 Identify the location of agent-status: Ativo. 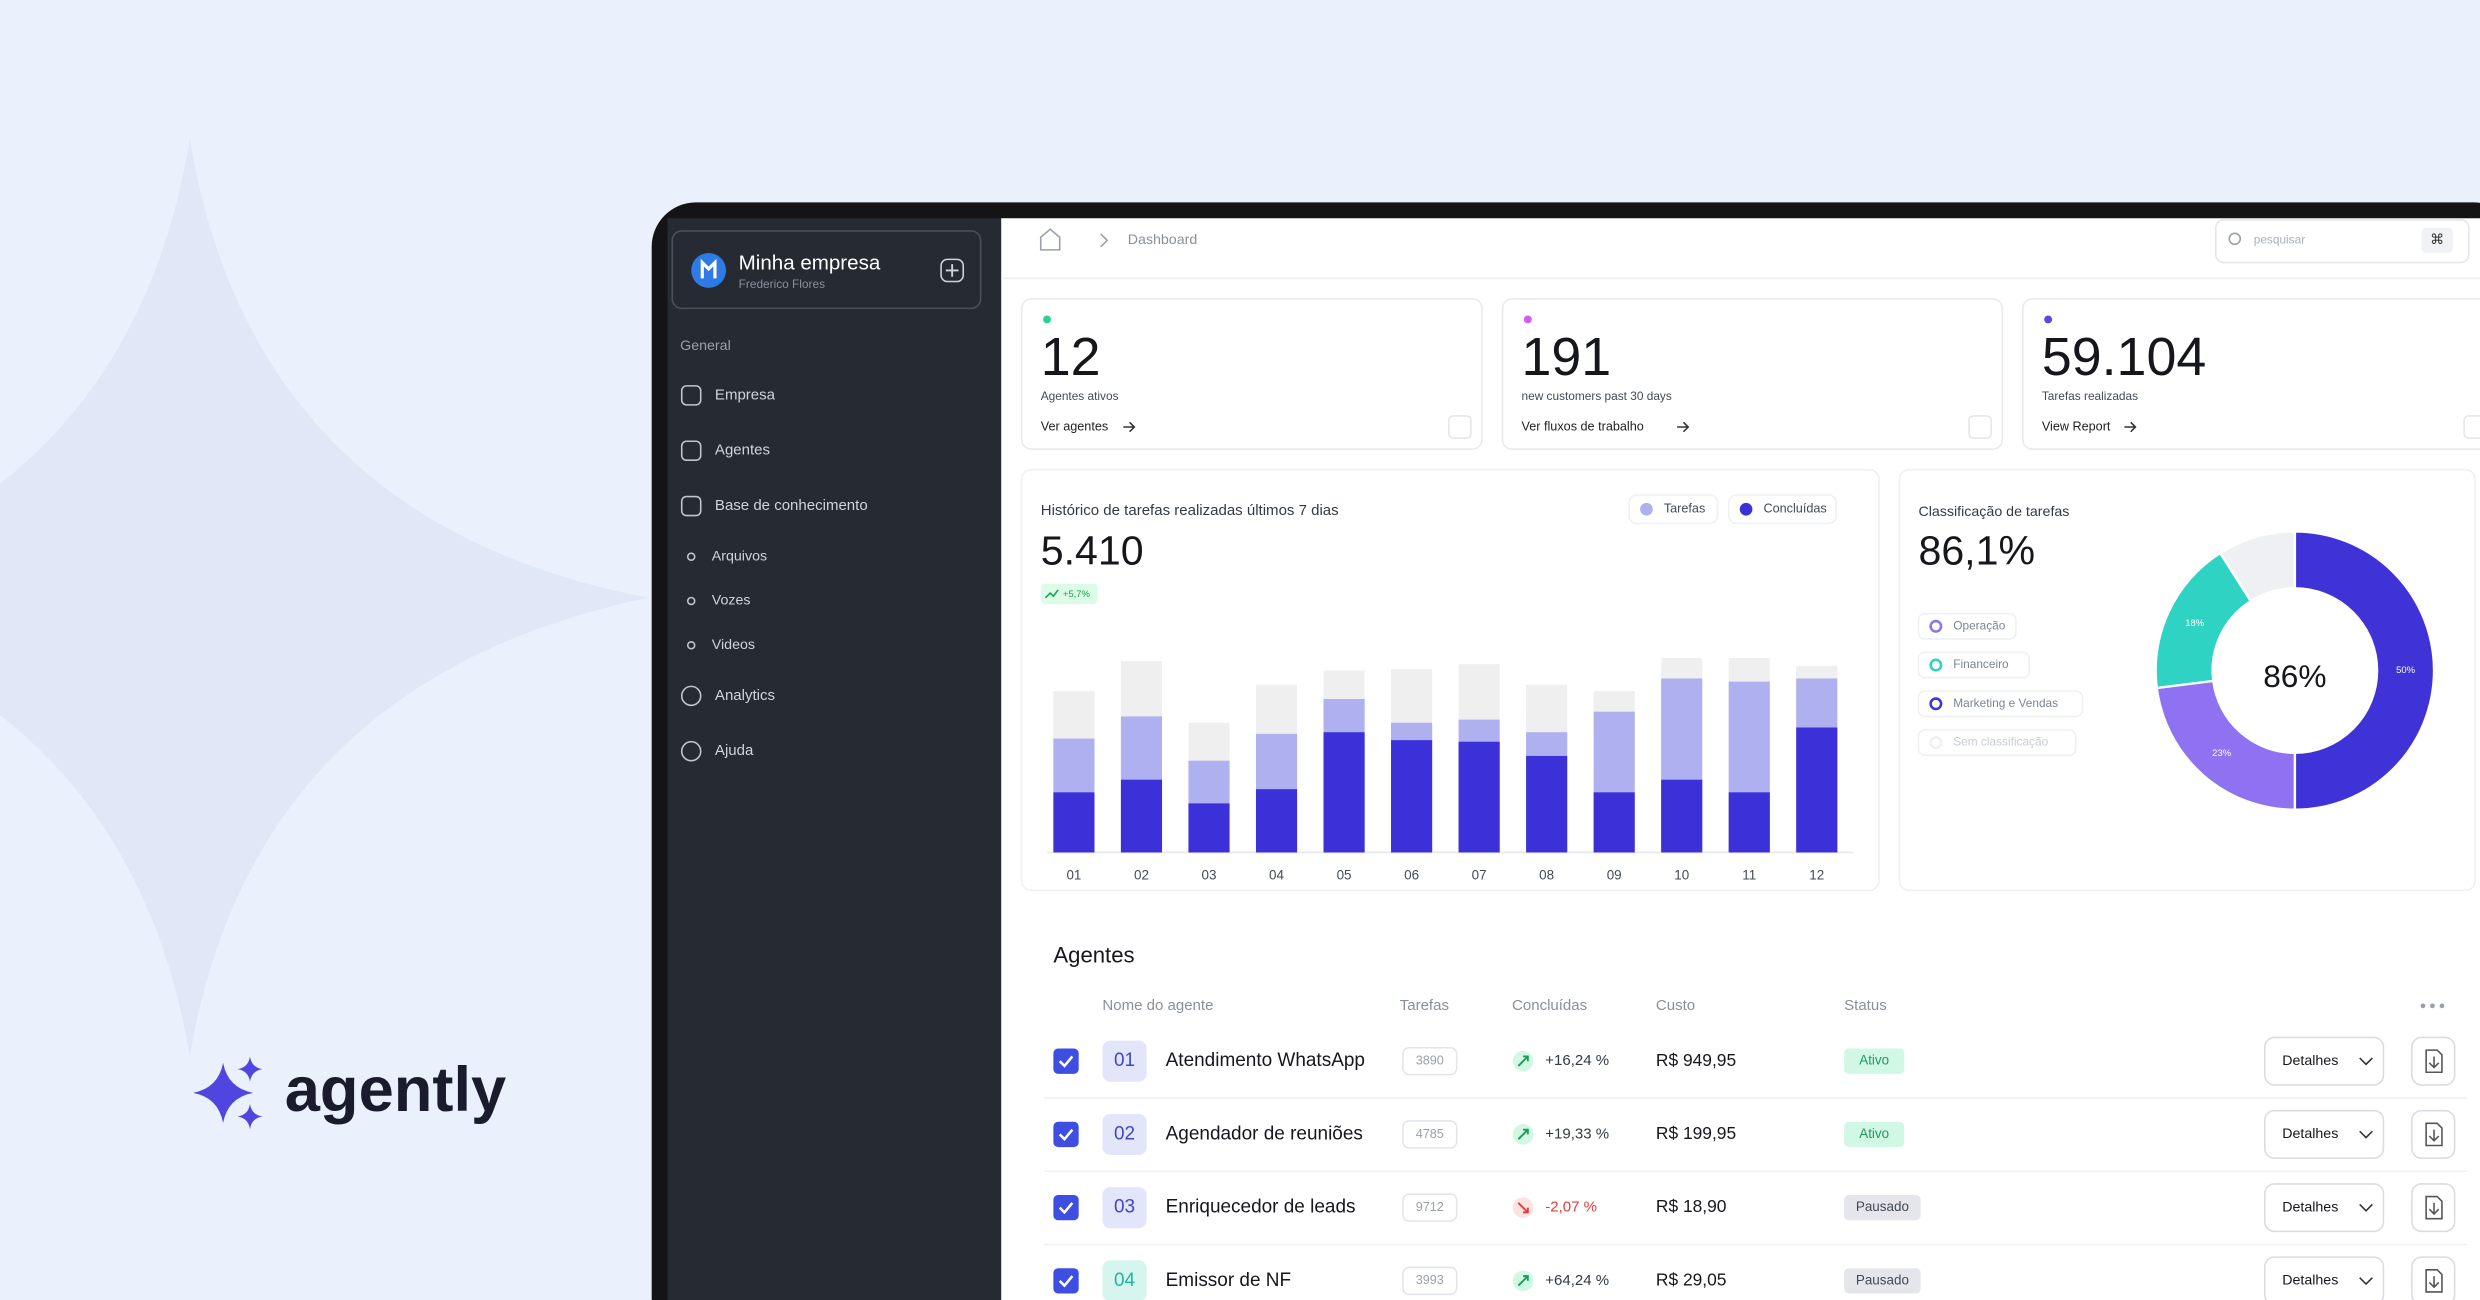
(1874, 1133).